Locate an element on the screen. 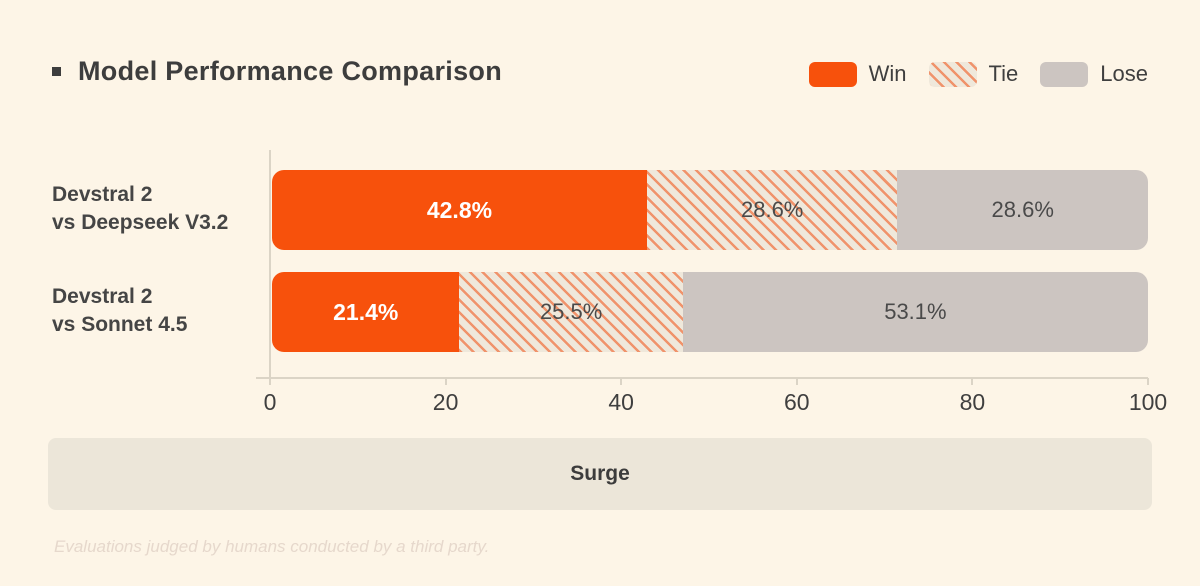  legend-swatch-win is located at coordinates (832, 74).